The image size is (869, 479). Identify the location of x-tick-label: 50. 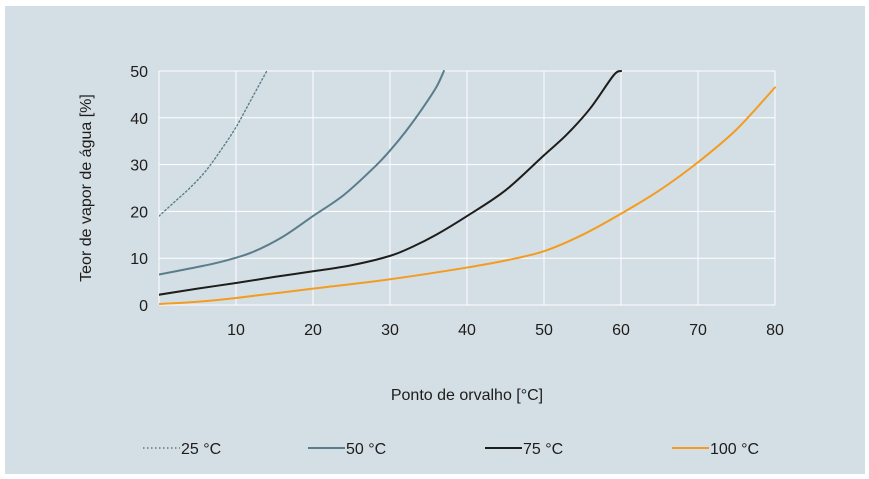
(544, 330).